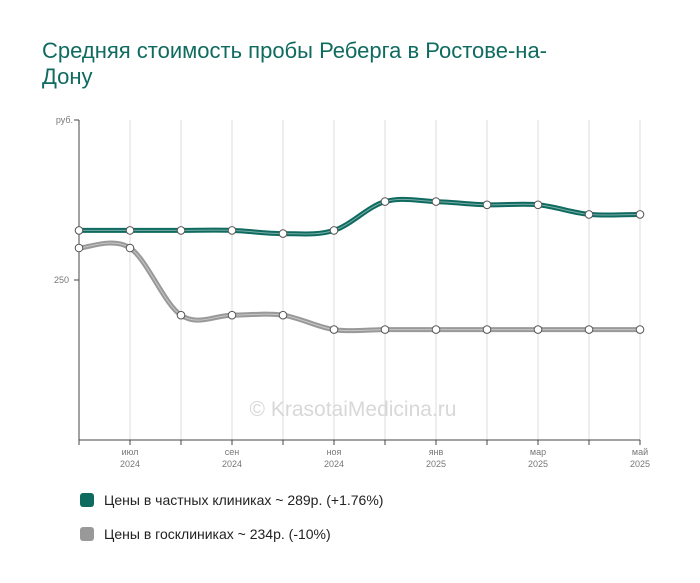 This screenshot has width=700, height=583. What do you see at coordinates (130, 452) in the screenshot?
I see `x-tick-label-month: июл` at bounding box center [130, 452].